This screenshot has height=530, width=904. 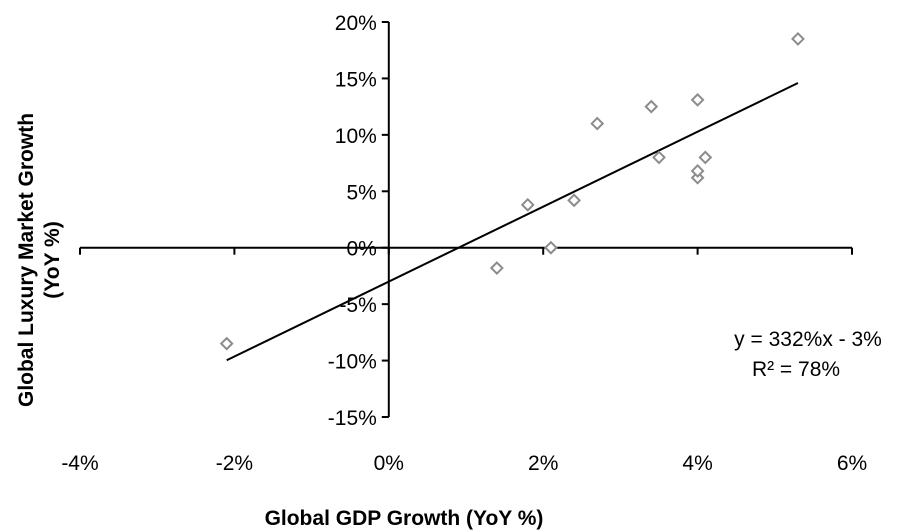 What do you see at coordinates (852, 463) in the screenshot?
I see `x-tick-label: 6%` at bounding box center [852, 463].